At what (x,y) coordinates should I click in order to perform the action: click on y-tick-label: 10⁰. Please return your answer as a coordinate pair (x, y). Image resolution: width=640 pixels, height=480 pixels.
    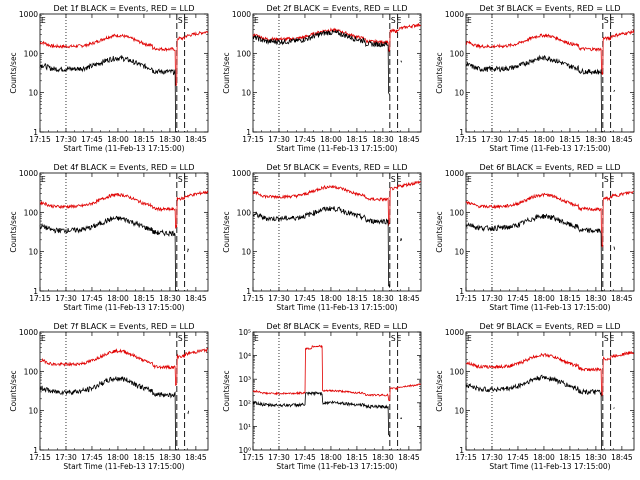
    Looking at the image, I should click on (244, 450).